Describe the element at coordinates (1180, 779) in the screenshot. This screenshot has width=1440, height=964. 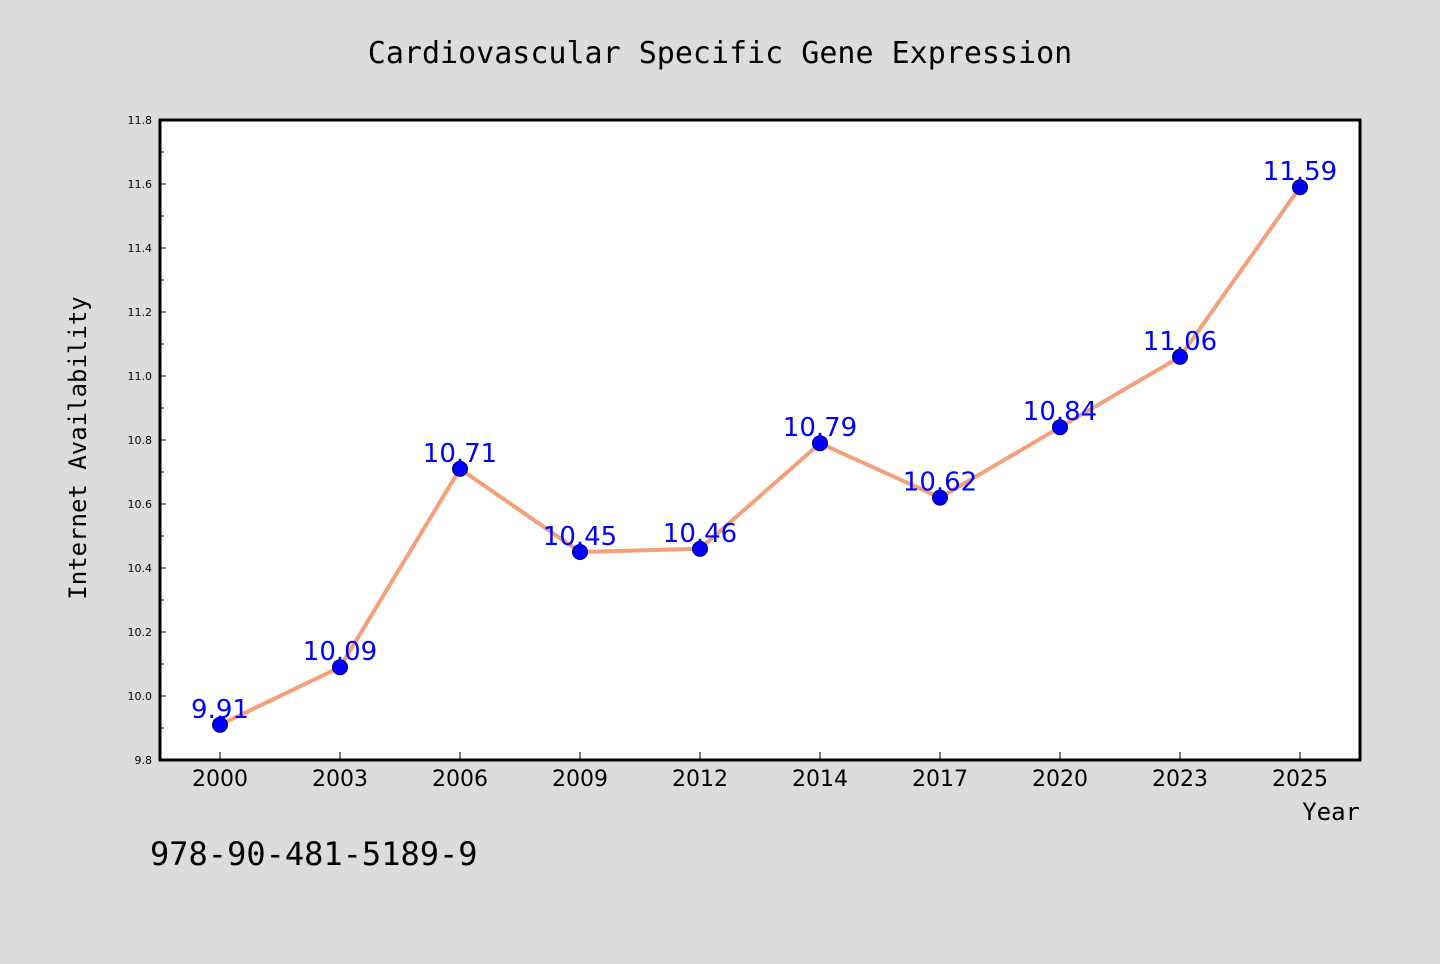
I see `x-tick-label: 2023` at that location.